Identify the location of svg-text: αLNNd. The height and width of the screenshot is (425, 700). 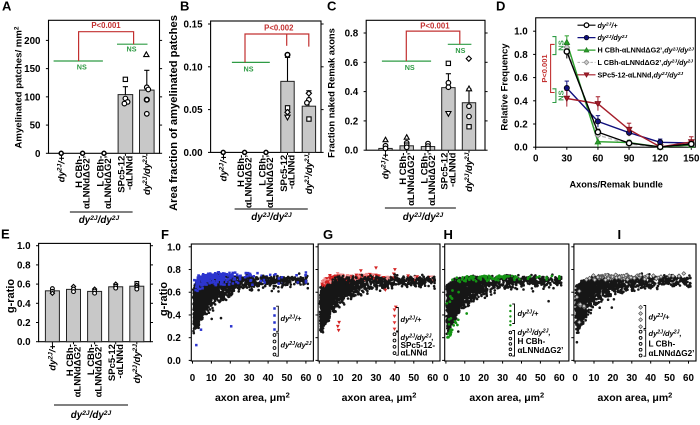
(414, 353).